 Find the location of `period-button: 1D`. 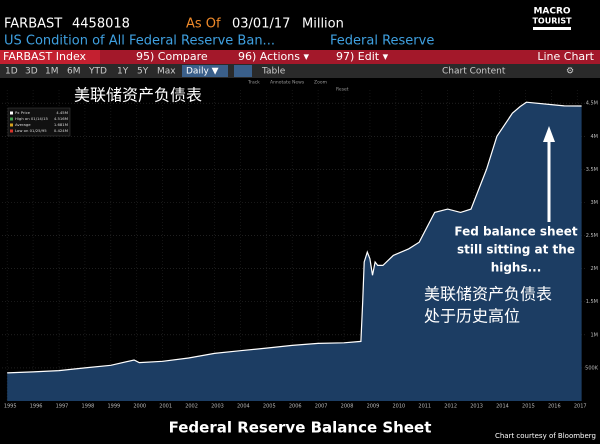

period-button: 1D is located at coordinates (11, 72).